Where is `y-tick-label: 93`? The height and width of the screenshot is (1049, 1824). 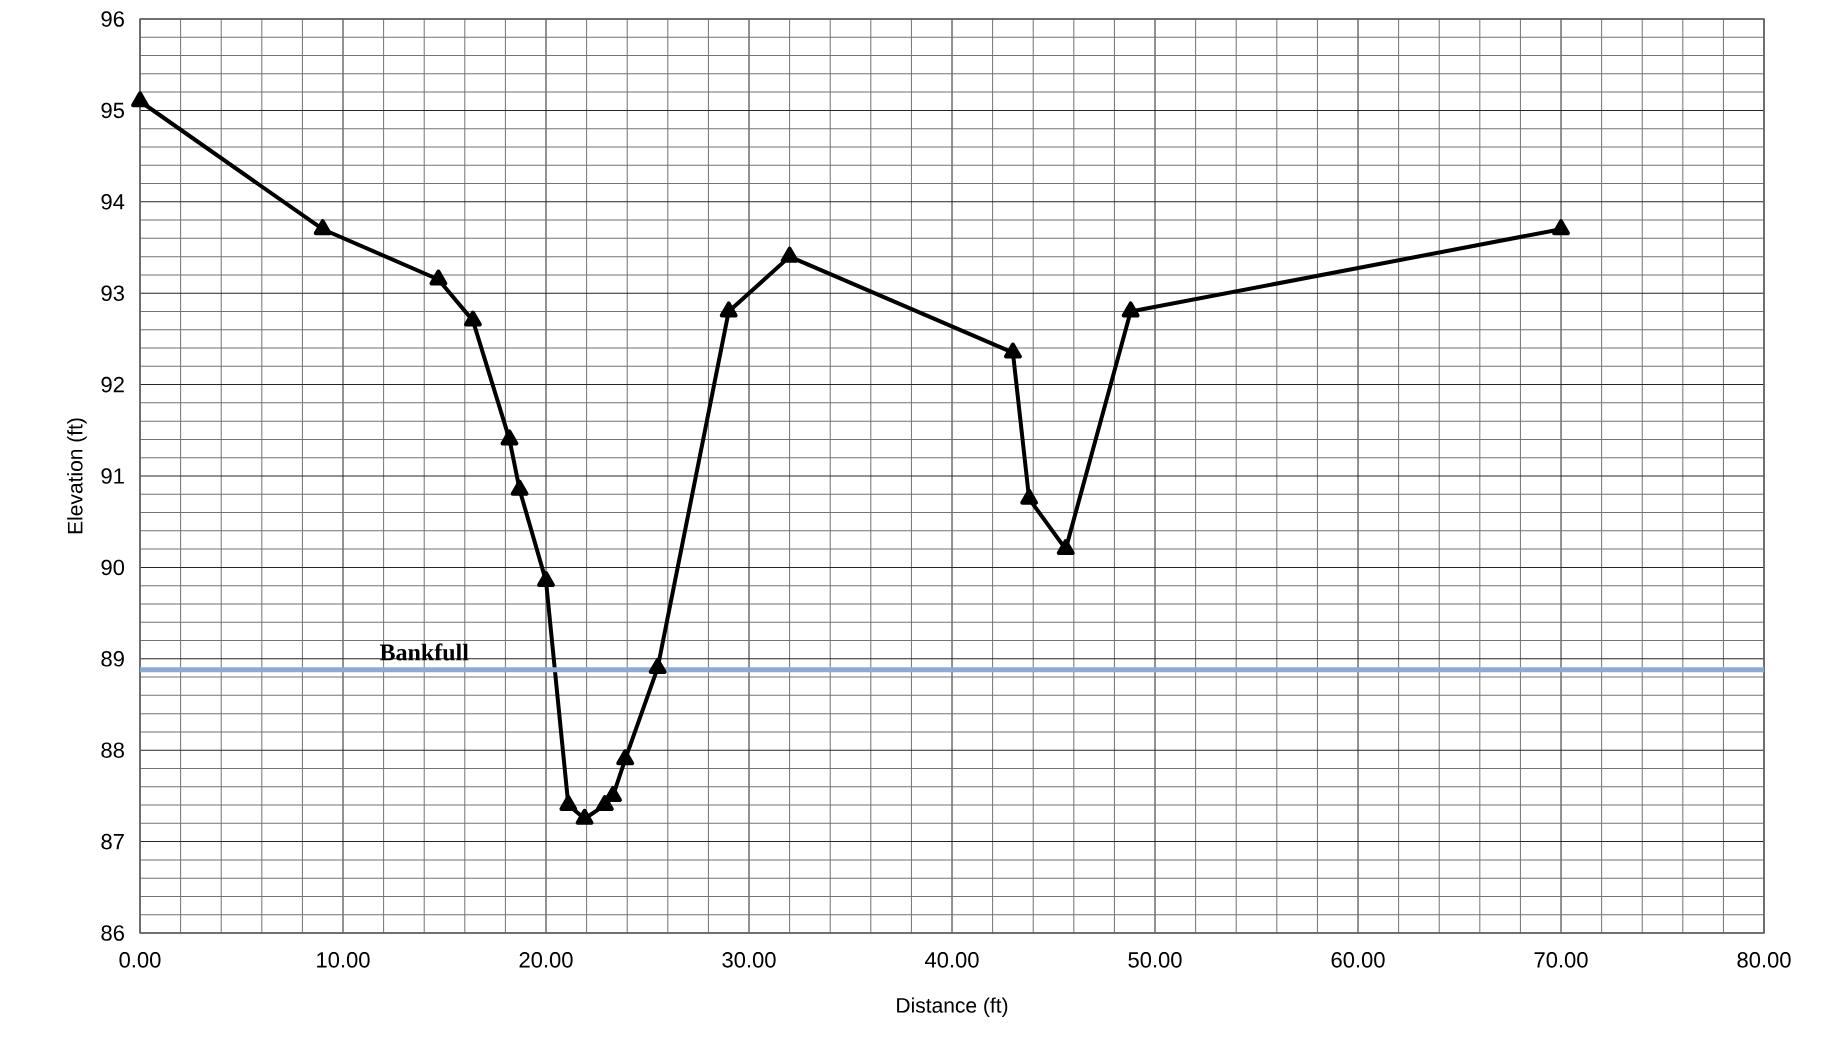 y-tick-label: 93 is located at coordinates (112, 293).